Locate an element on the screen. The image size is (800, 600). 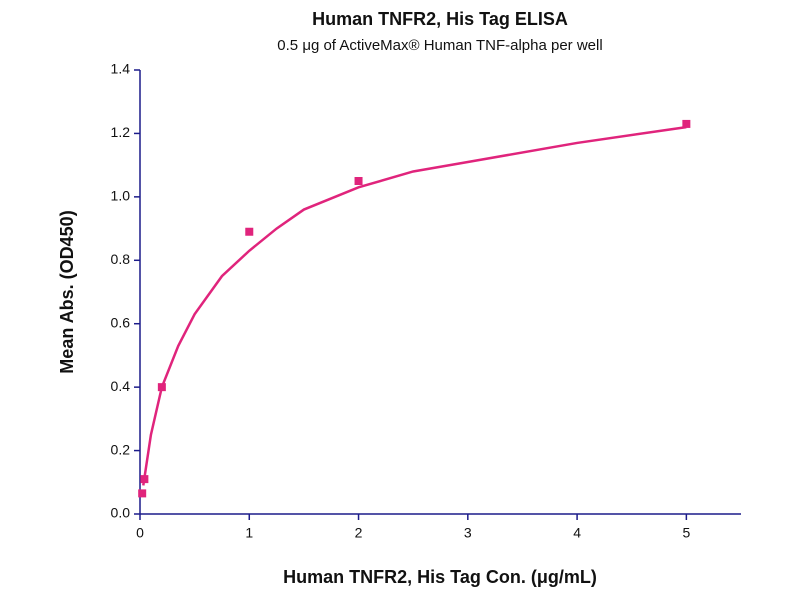
x-tick-label: 1 is located at coordinates (249, 533).